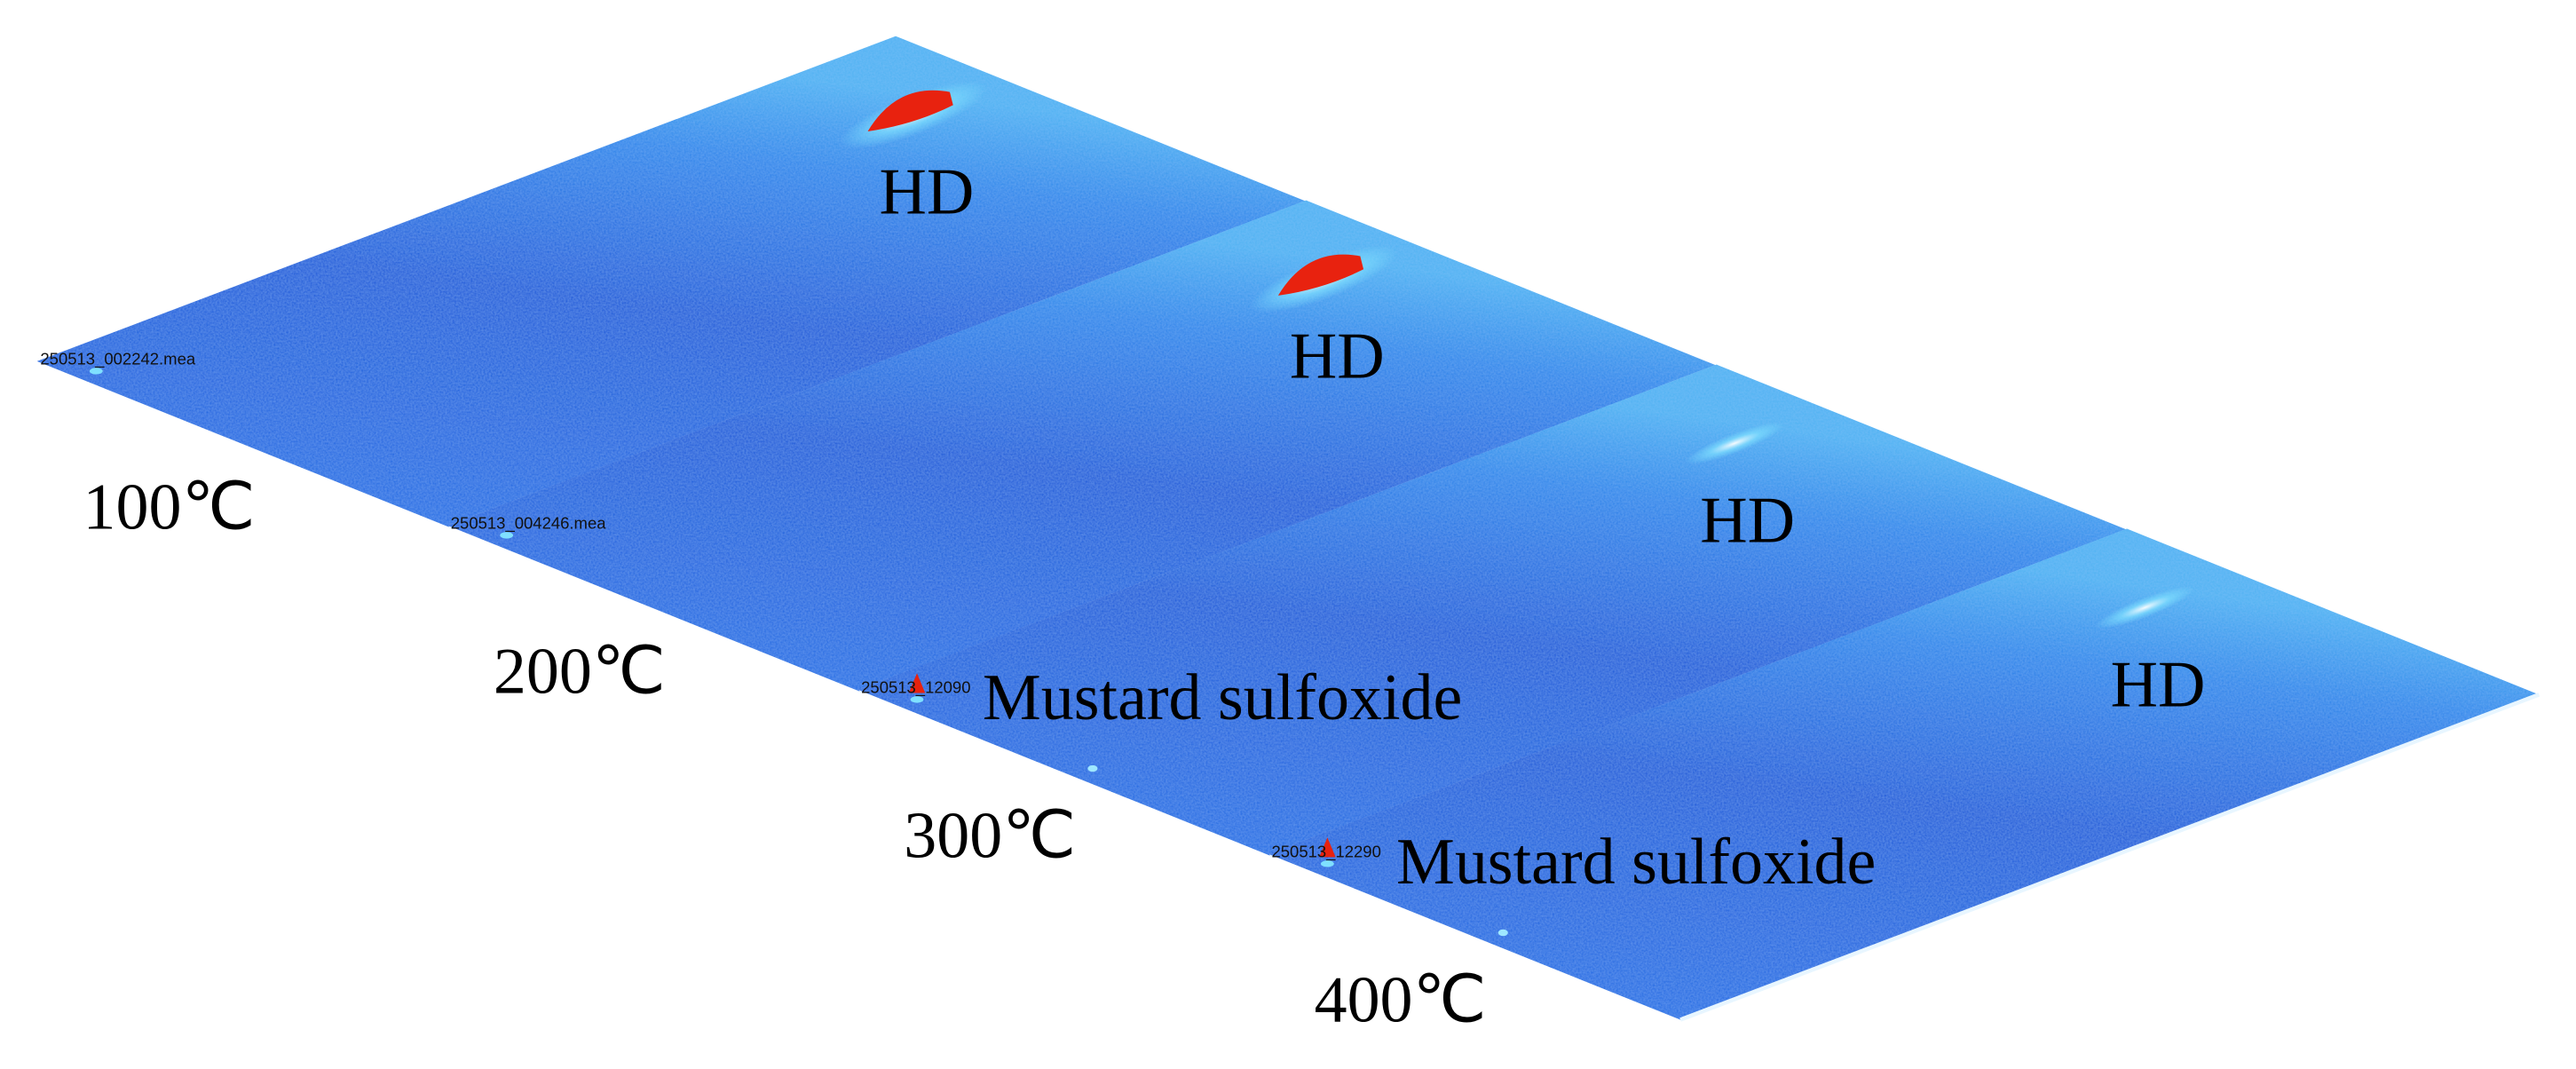 The width and height of the screenshot is (2576, 1069). I want to click on divider, so click(2109, 857).